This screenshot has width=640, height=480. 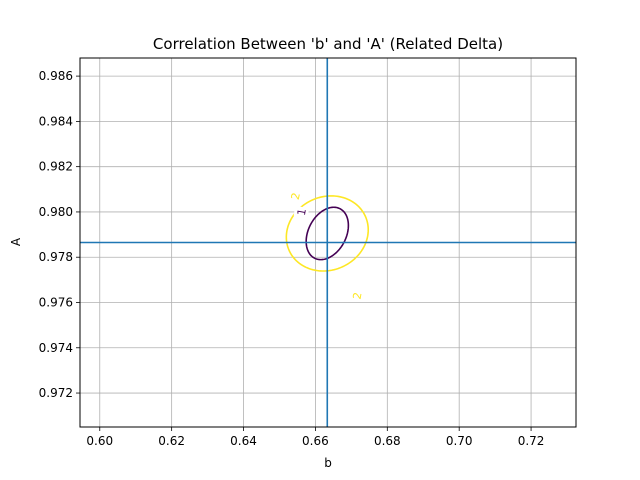 I want to click on x-tick-label: 0.62, so click(x=171, y=441).